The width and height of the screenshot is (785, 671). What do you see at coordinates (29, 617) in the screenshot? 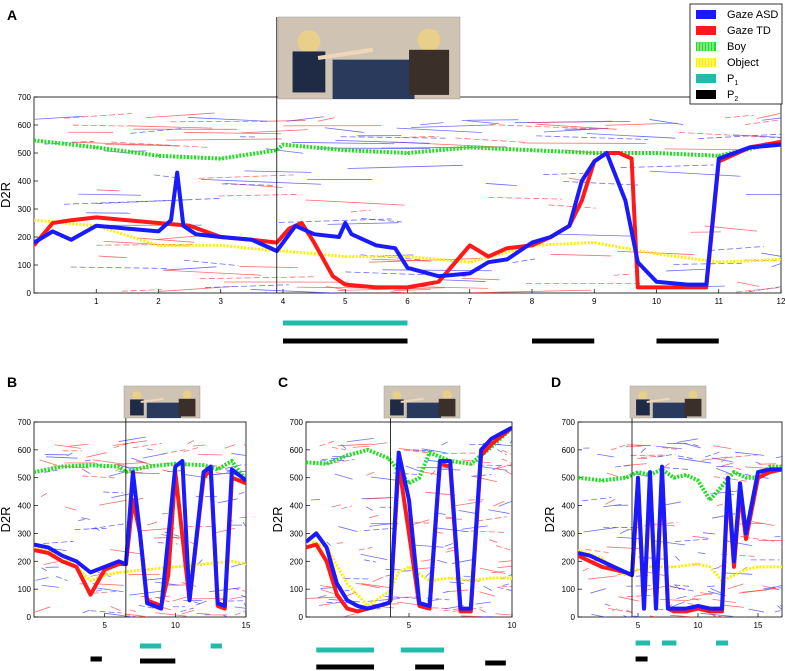
I see `y-tick-label: 0` at bounding box center [29, 617].